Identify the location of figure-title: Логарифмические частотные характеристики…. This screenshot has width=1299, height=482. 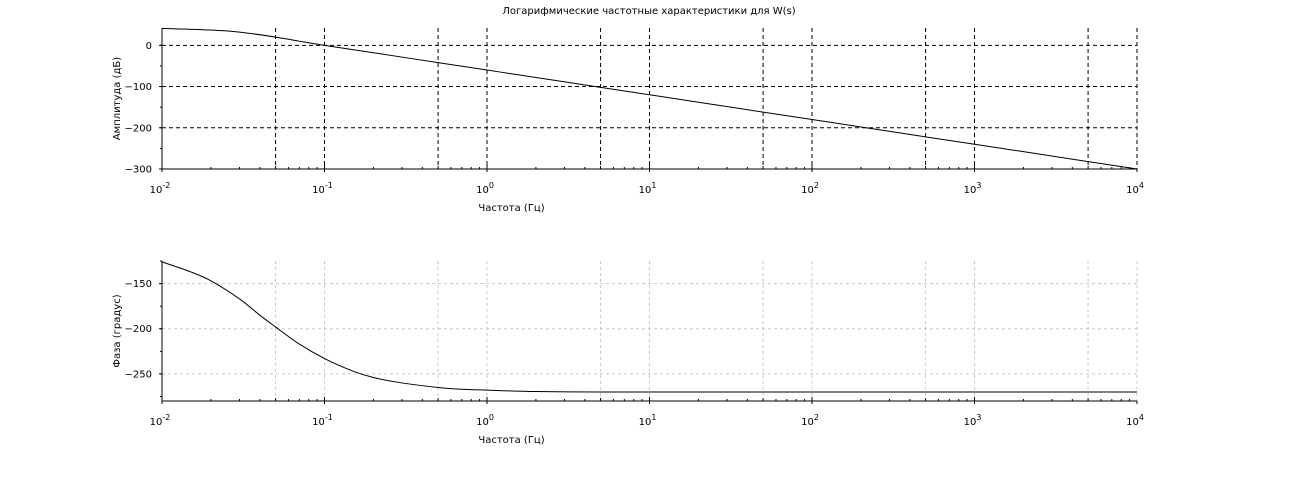
(648, 11).